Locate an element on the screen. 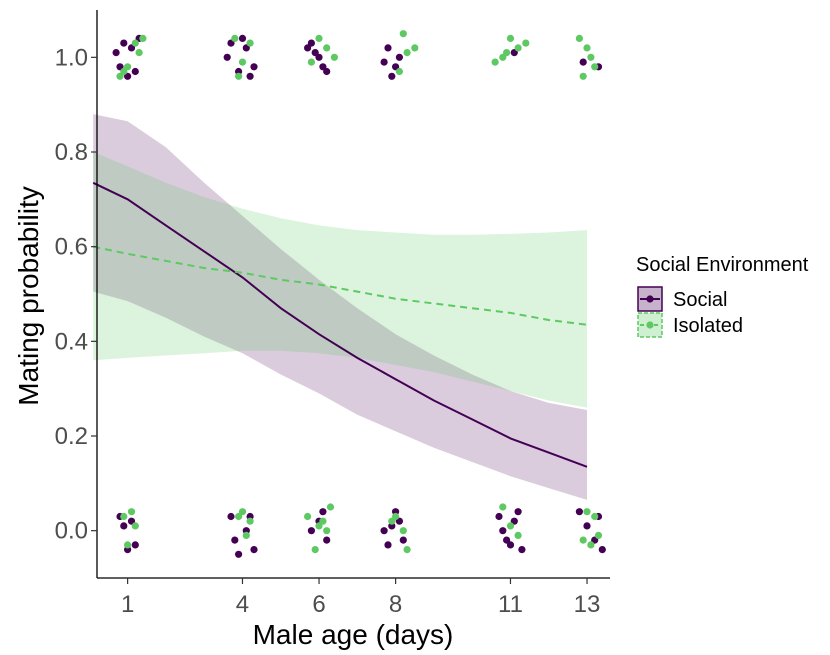 The image size is (830, 655). x-tick-label: 4 is located at coordinates (242, 604).